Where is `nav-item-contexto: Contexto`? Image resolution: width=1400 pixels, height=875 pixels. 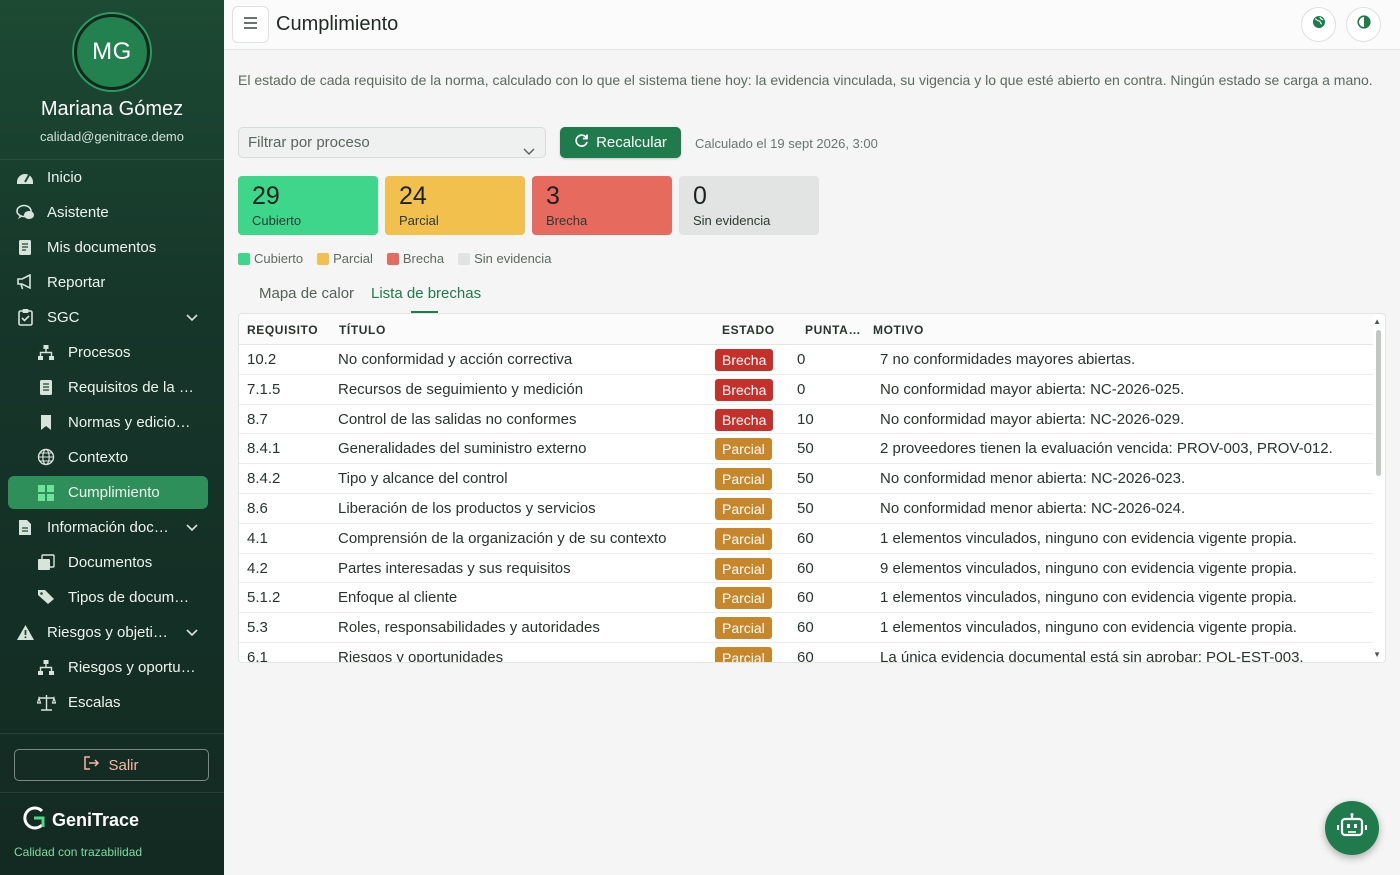
nav-item-contexto: Contexto is located at coordinates (108, 457).